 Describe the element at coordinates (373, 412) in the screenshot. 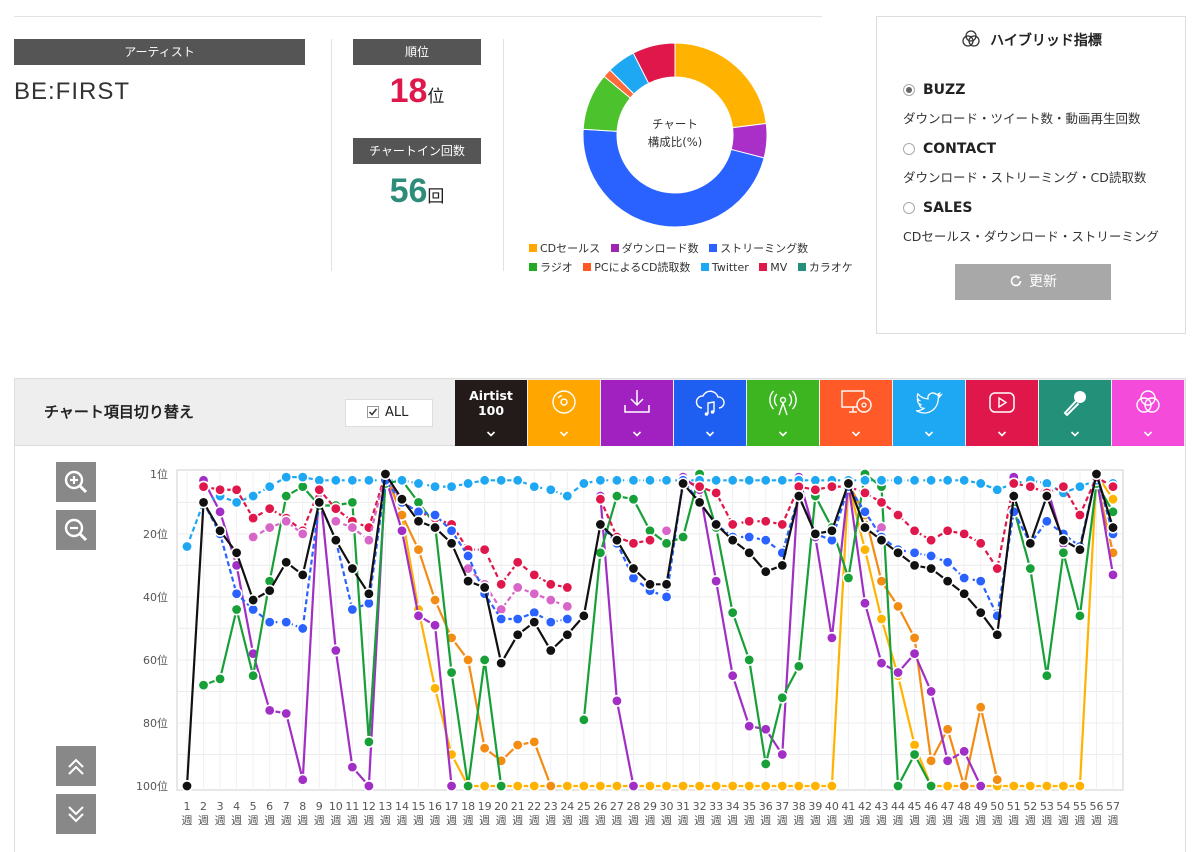

I see `checkbox-icon` at that location.